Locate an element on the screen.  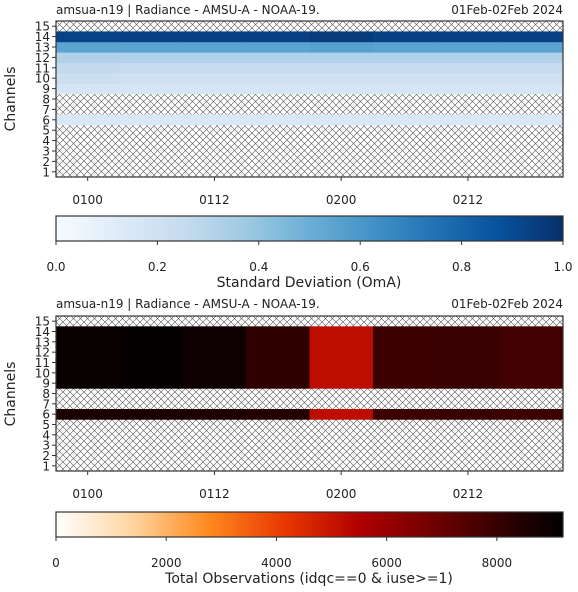
colorbar-tick-label: 0.8 is located at coordinates (461, 267).